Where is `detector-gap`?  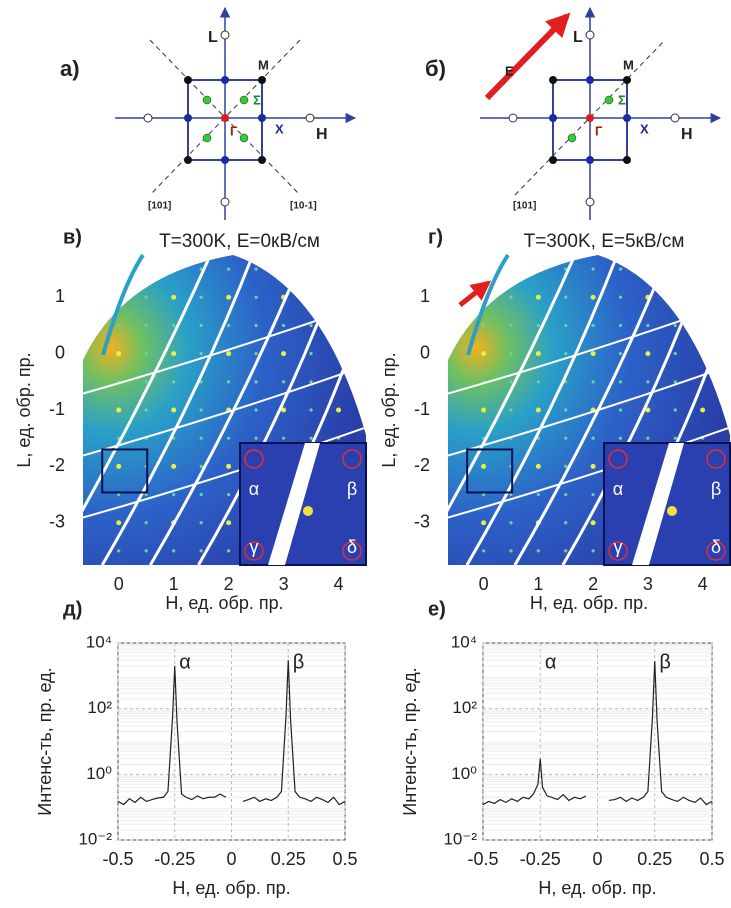 detector-gap is located at coordinates (147, 410).